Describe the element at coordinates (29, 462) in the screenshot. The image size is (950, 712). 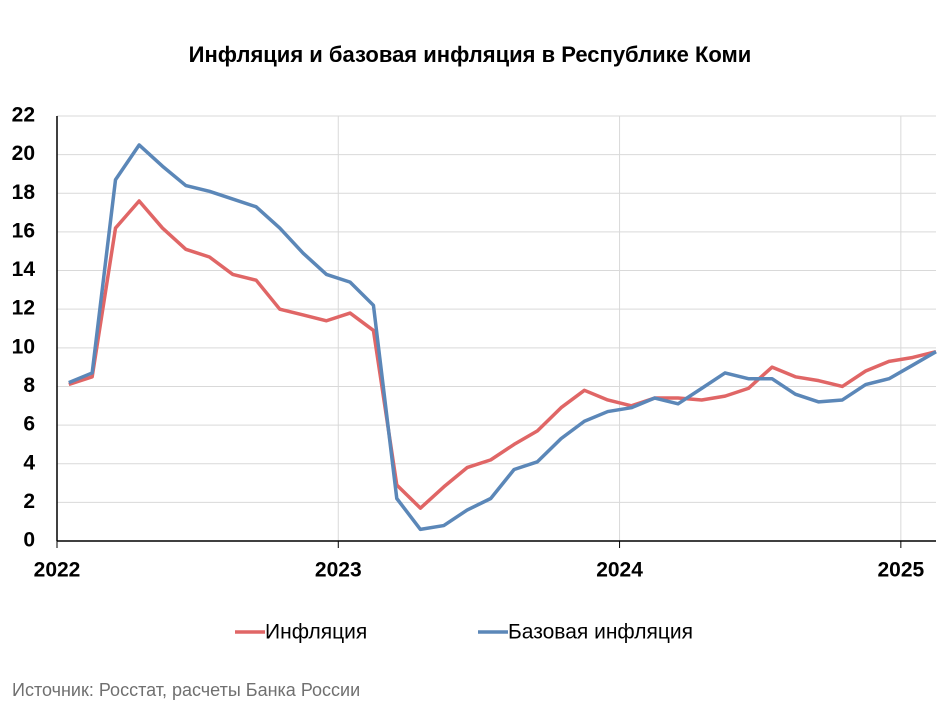
I see `y-tick-label: 4` at that location.